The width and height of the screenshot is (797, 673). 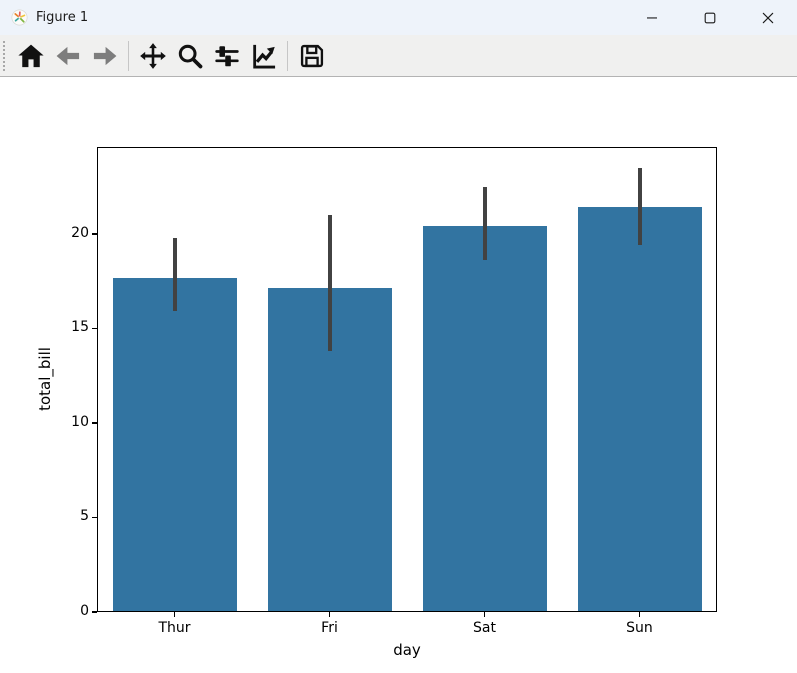 What do you see at coordinates (174, 628) in the screenshot?
I see `x-tick-label: Thur` at bounding box center [174, 628].